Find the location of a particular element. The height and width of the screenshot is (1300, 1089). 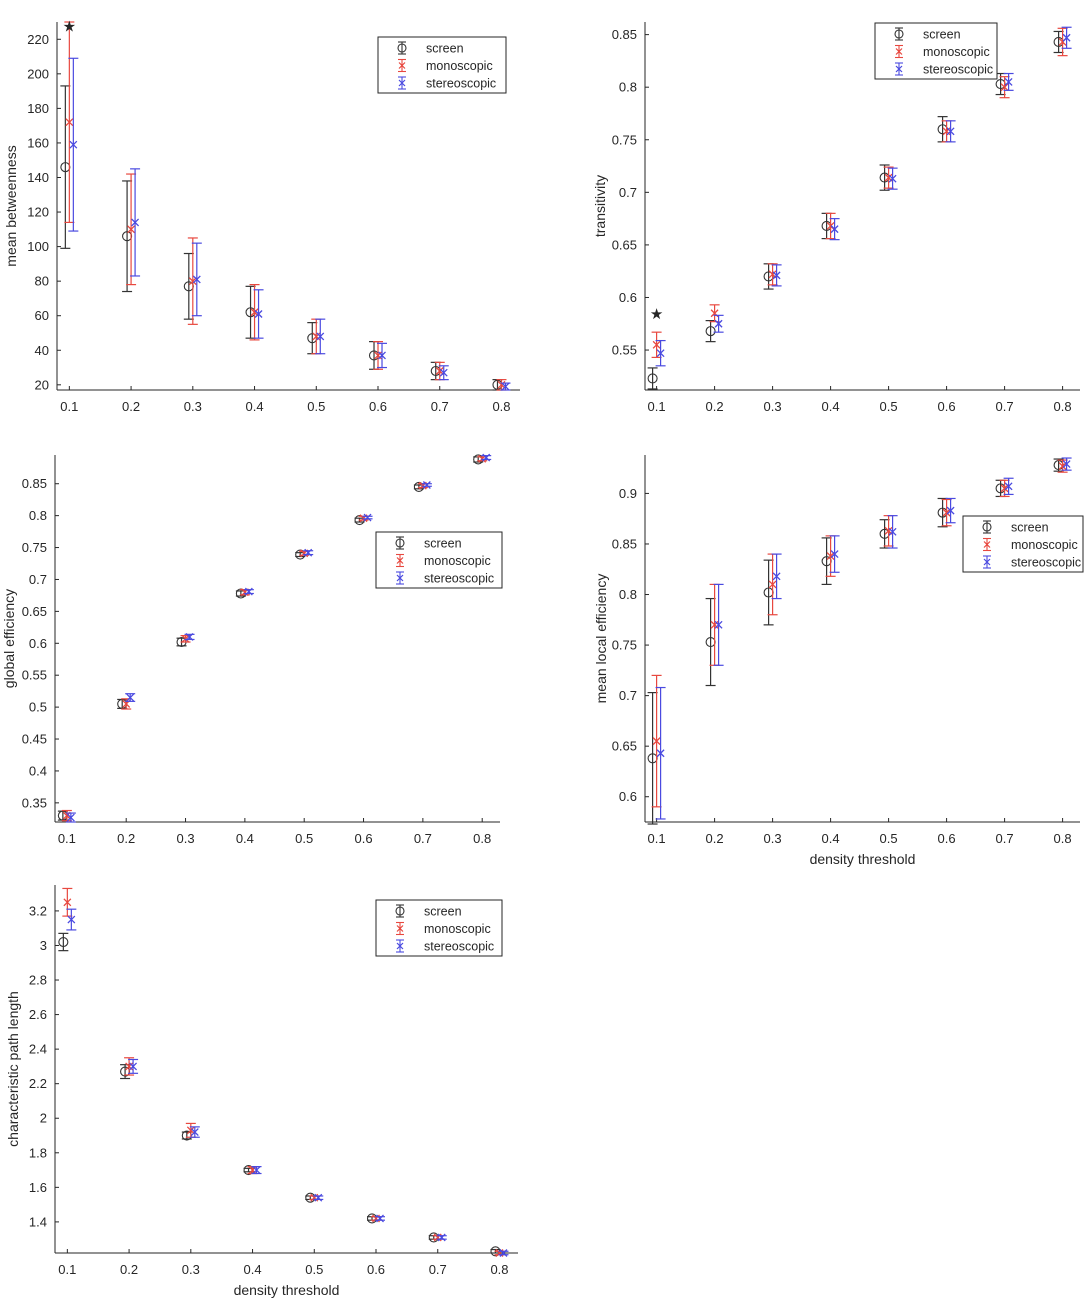

y-tick-label: 140 is located at coordinates (38, 177).